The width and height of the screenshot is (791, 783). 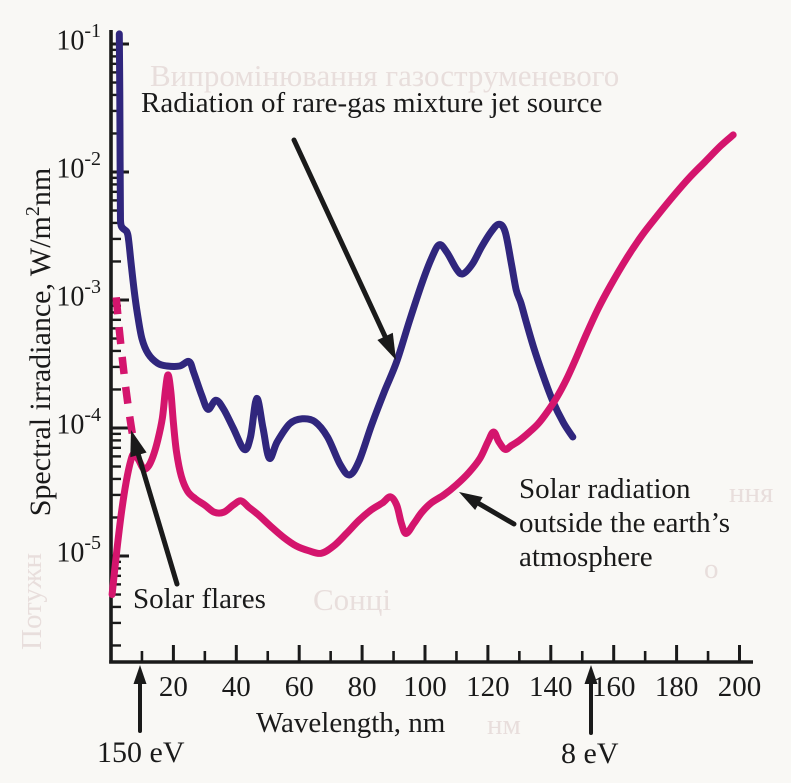 I want to click on x-axis-label: Wavelength, nm, so click(x=351, y=723).